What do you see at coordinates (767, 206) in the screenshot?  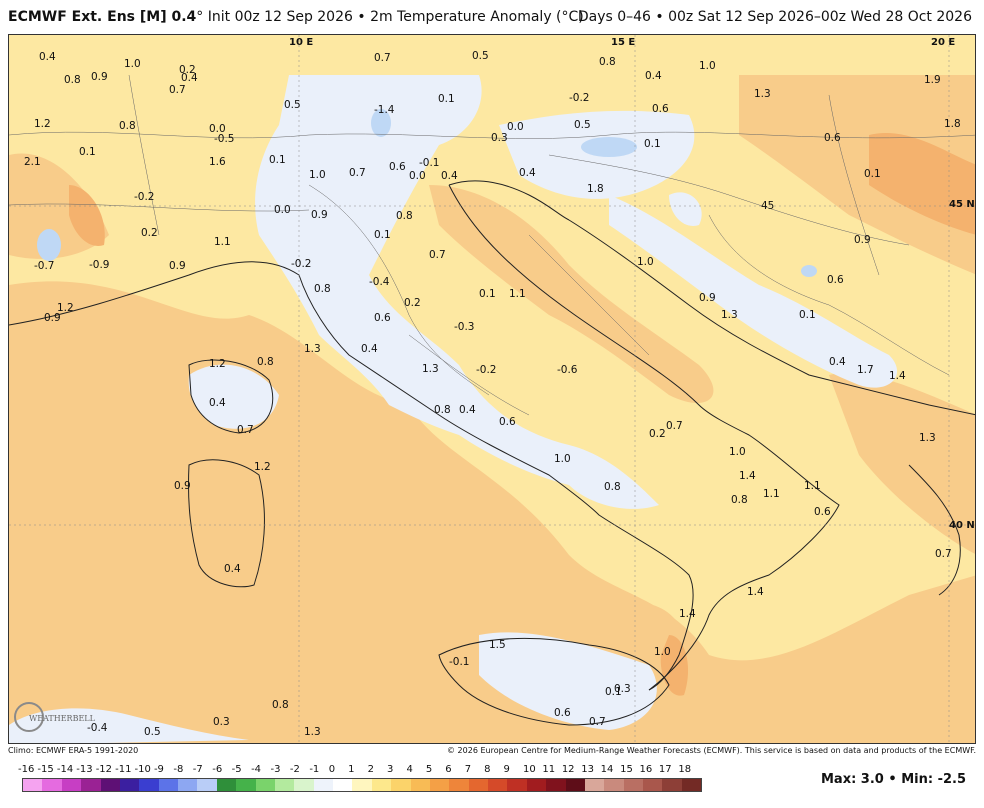 I see `anomaly-value-label: 45` at bounding box center [767, 206].